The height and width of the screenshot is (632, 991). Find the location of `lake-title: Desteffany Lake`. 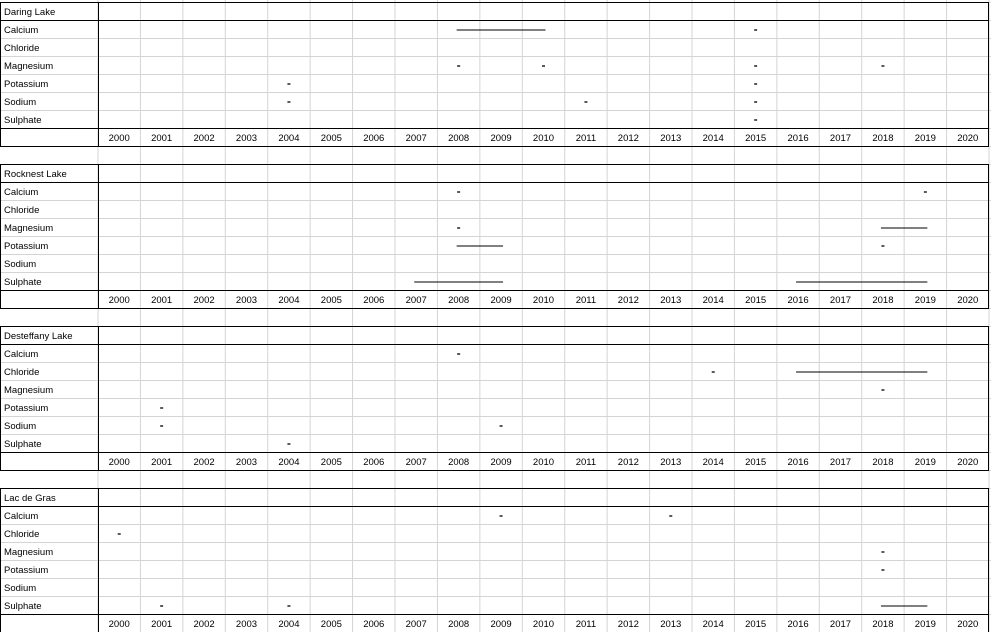

lake-title: Desteffany Lake is located at coordinates (38, 336).